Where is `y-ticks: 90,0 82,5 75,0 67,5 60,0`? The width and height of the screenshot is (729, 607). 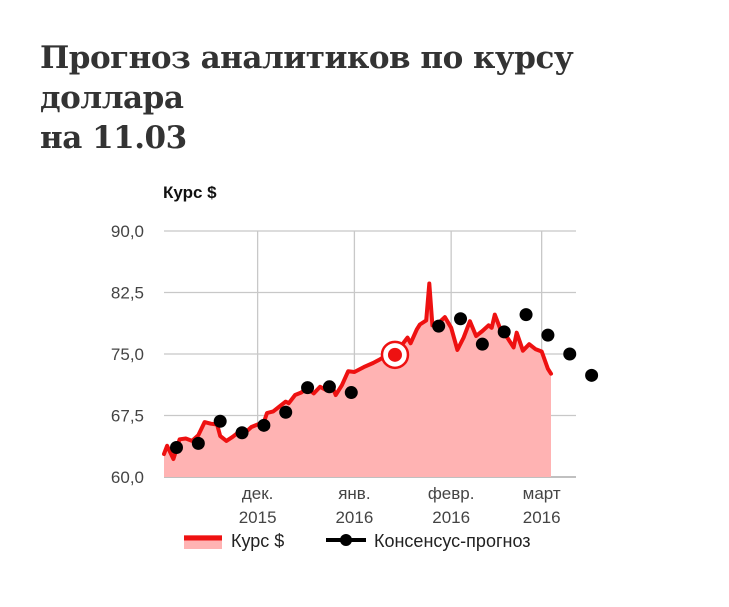 y-ticks: 90,0 82,5 75,0 67,5 60,0 is located at coordinates (127, 354).